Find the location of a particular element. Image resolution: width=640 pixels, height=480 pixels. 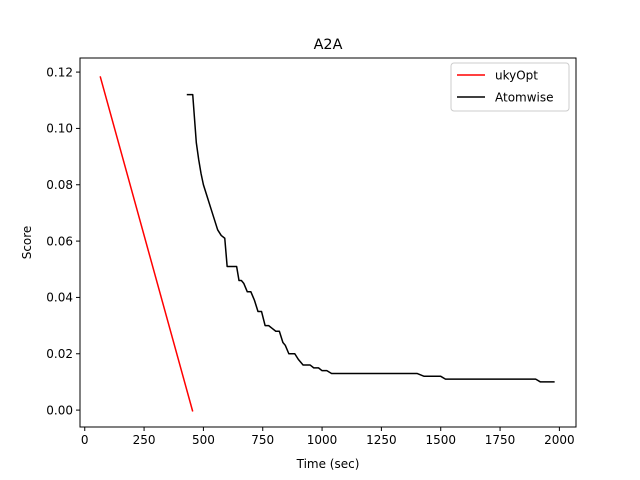

x-tick-label: 1750 is located at coordinates (500, 440).